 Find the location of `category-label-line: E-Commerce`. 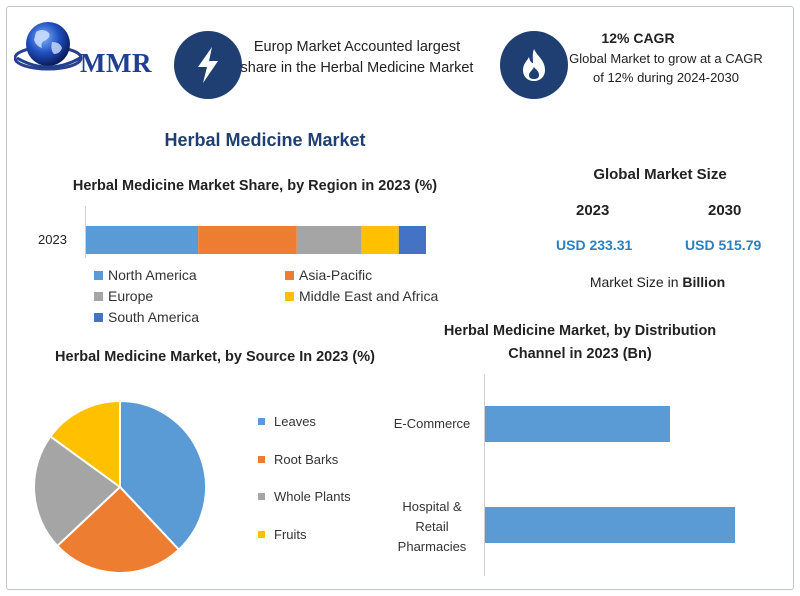

category-label-line: E-Commerce is located at coordinates (432, 423).